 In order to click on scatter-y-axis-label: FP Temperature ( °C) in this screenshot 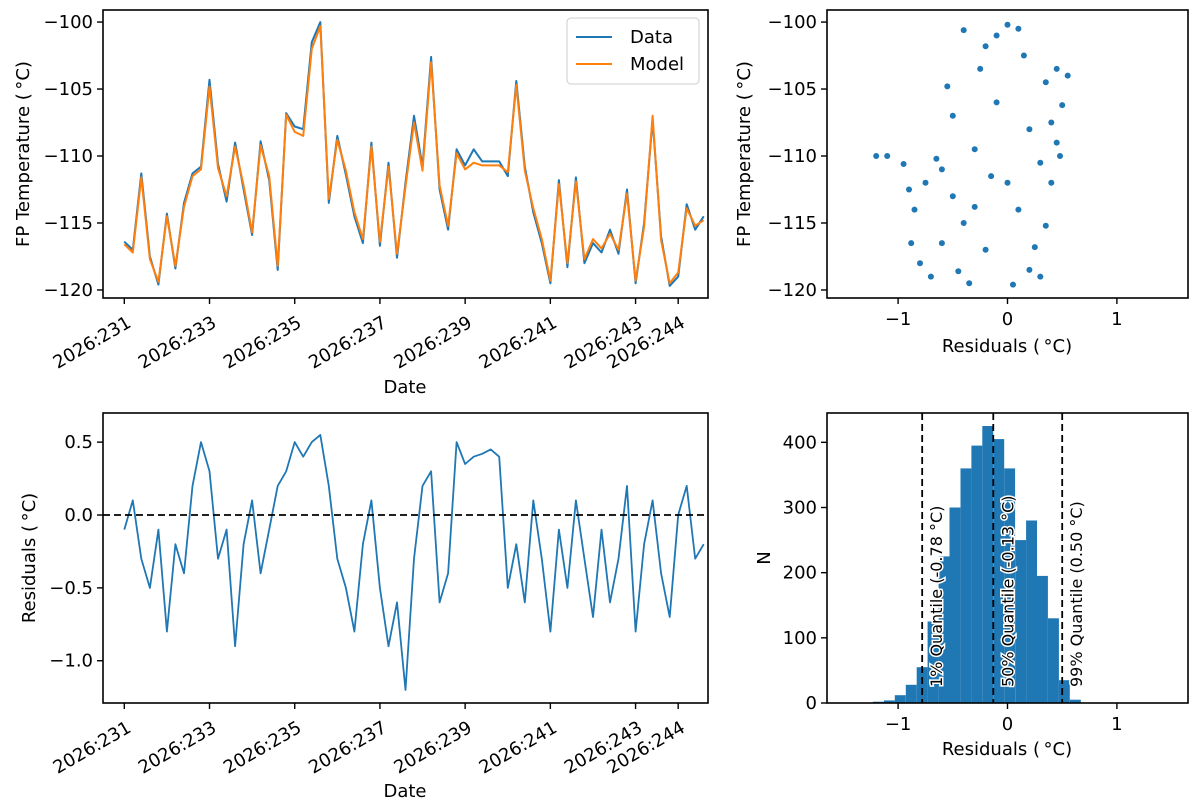, I will do `click(744, 154)`.